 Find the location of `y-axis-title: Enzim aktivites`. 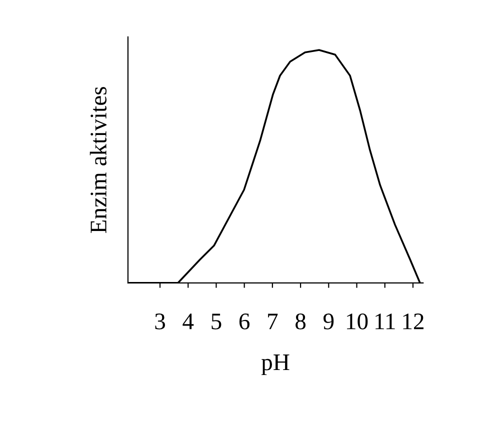

y-axis-title: Enzim aktivites is located at coordinates (98, 160).